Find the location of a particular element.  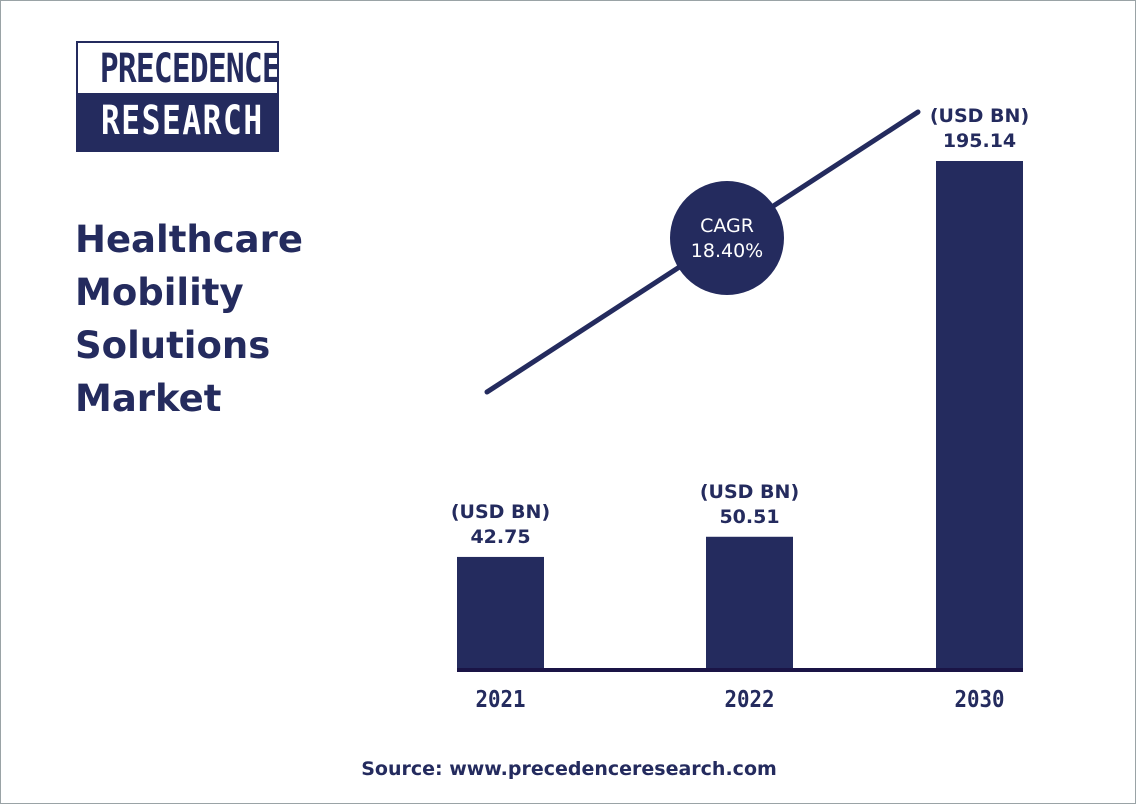

cagr-label: CAGR is located at coordinates (727, 226).